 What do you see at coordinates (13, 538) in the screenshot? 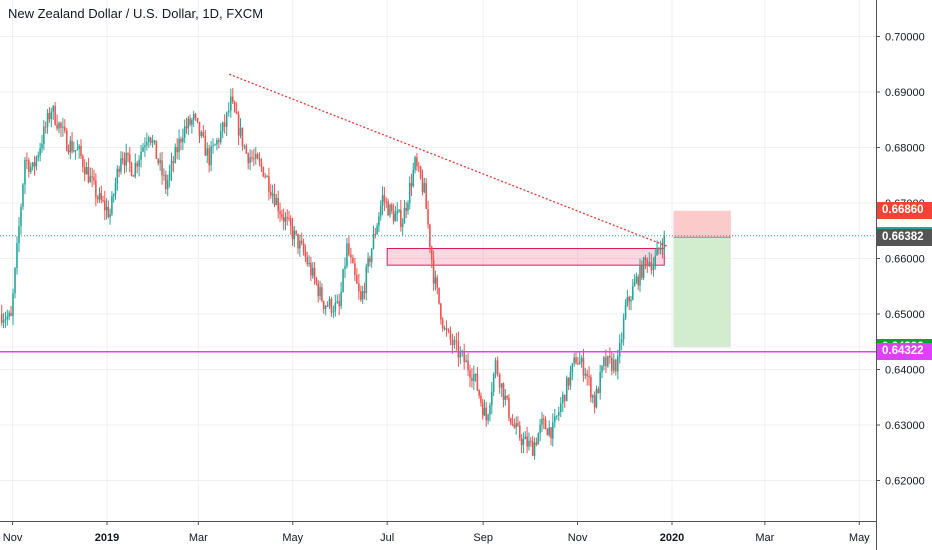
I see `x-tick-label: Nov` at bounding box center [13, 538].